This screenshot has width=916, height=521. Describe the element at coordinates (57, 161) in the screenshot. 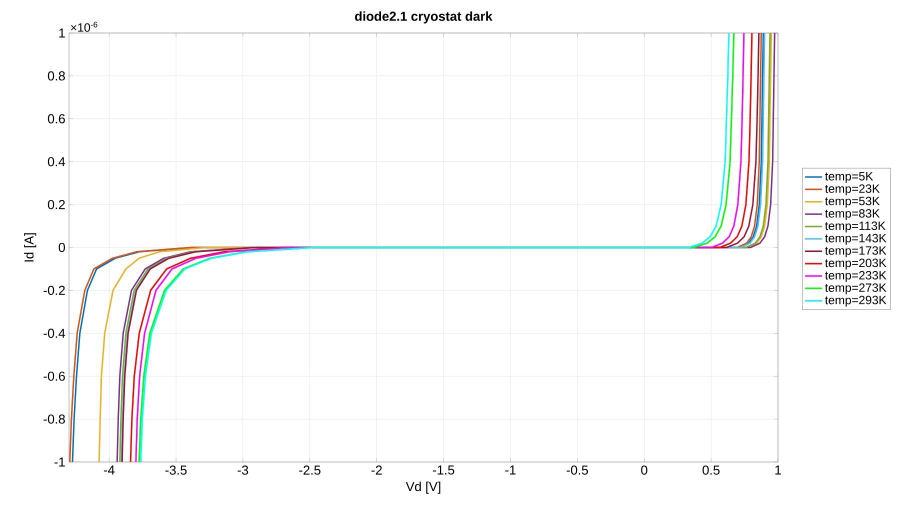

I see `y-tick-label: 0.4` at that location.